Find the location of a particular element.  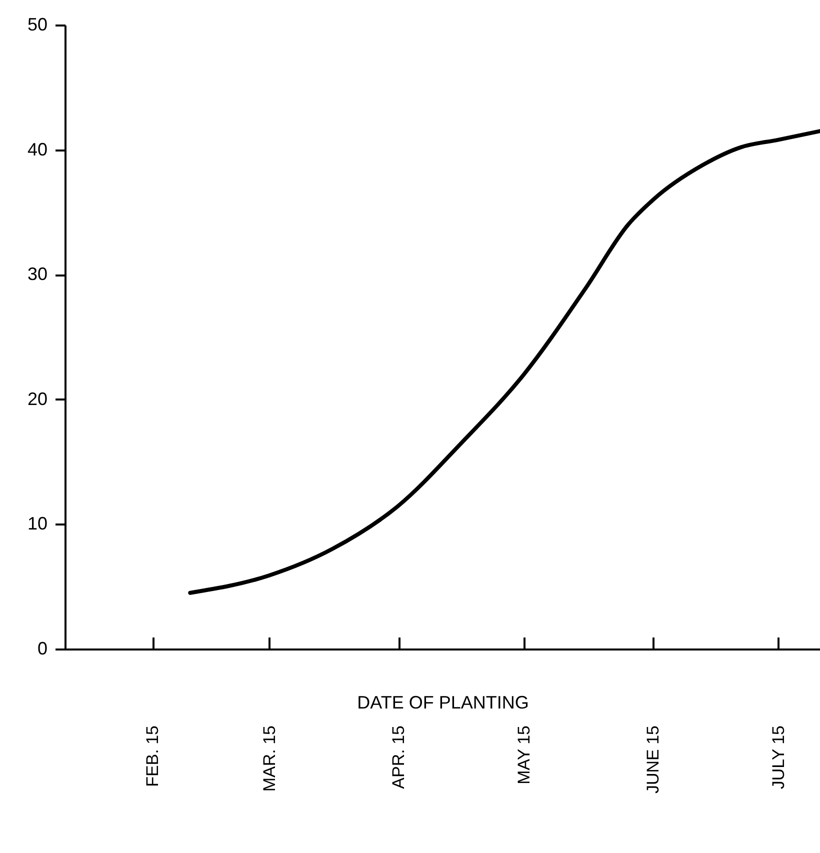

y-tick-label: 40 is located at coordinates (37, 149).